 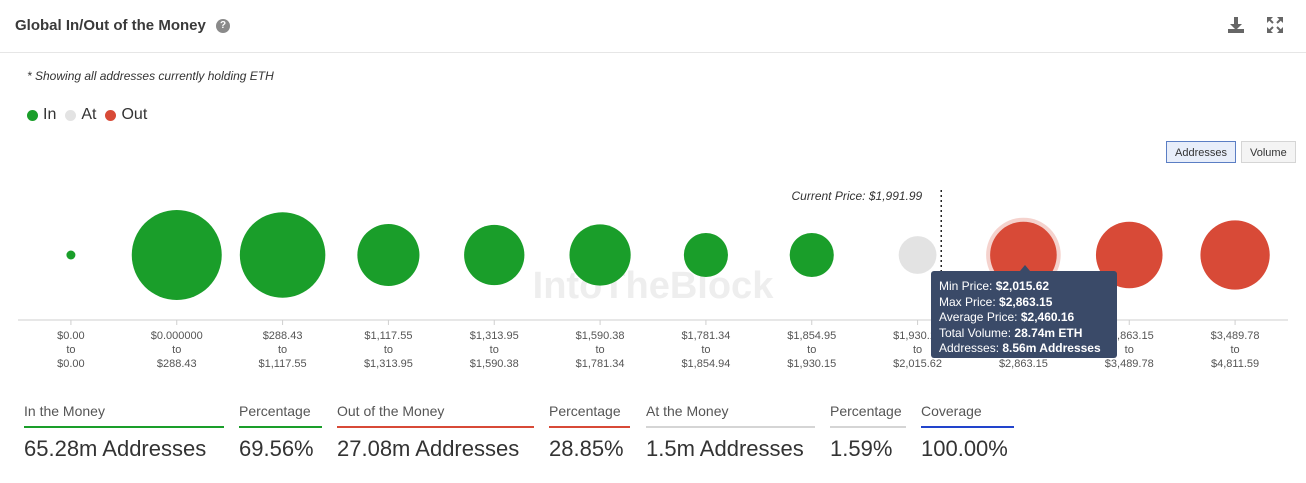 I want to click on stat-value: 1.5m Addresses, so click(x=725, y=448).